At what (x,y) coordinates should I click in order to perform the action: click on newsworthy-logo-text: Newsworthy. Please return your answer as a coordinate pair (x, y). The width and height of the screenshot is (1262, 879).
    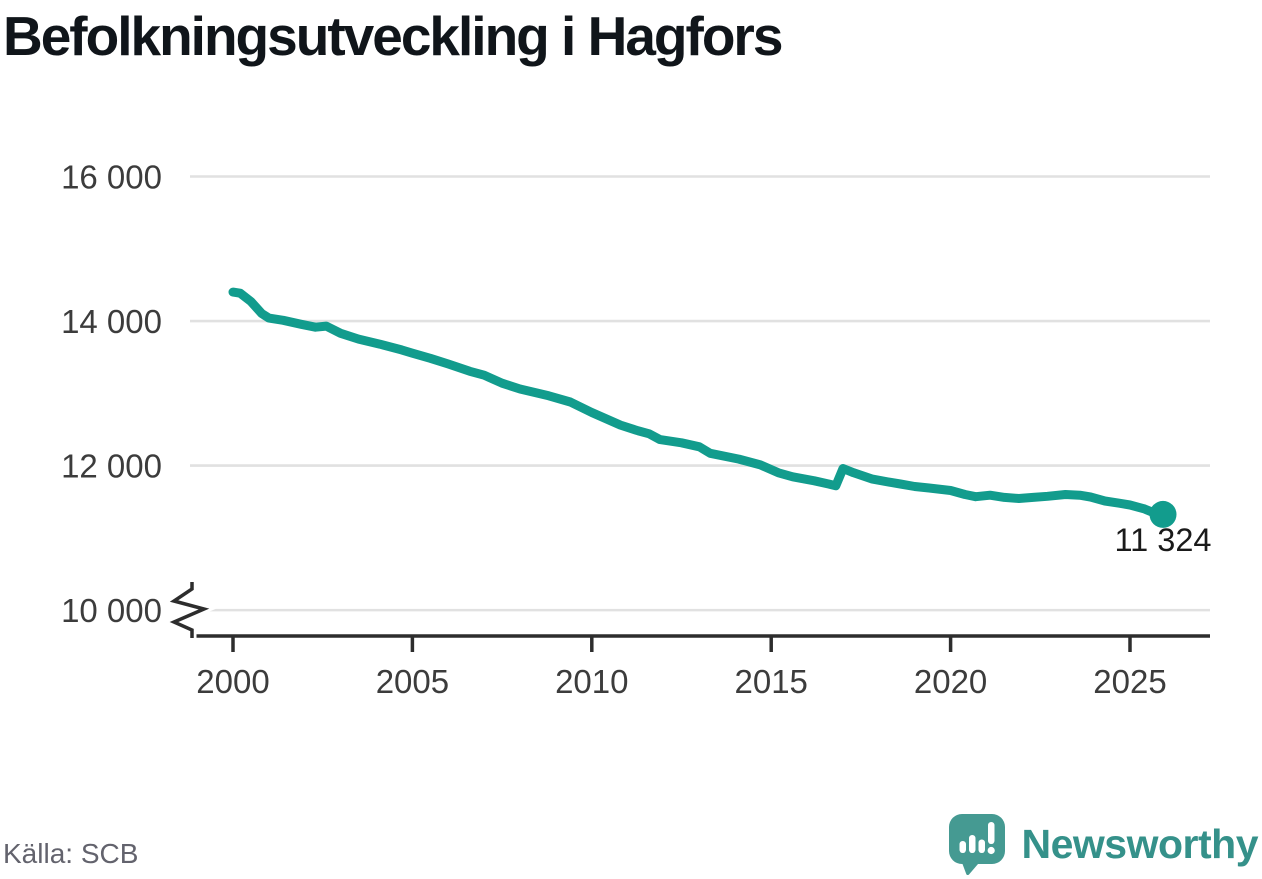
    Looking at the image, I should click on (1140, 844).